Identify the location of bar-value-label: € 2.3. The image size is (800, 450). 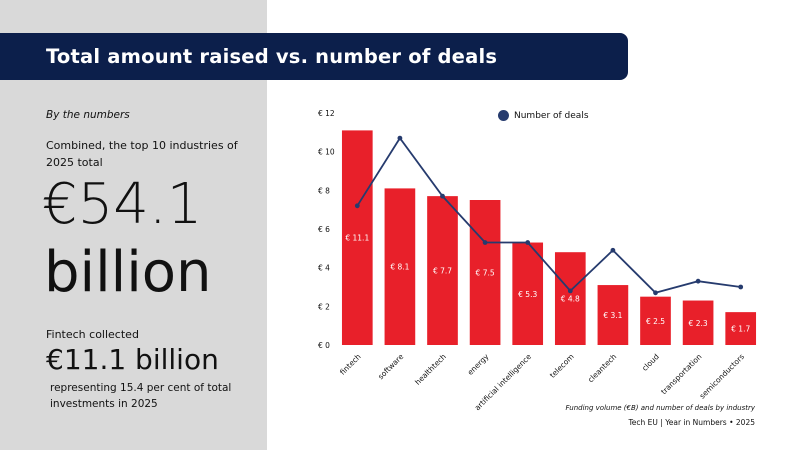
(698, 323).